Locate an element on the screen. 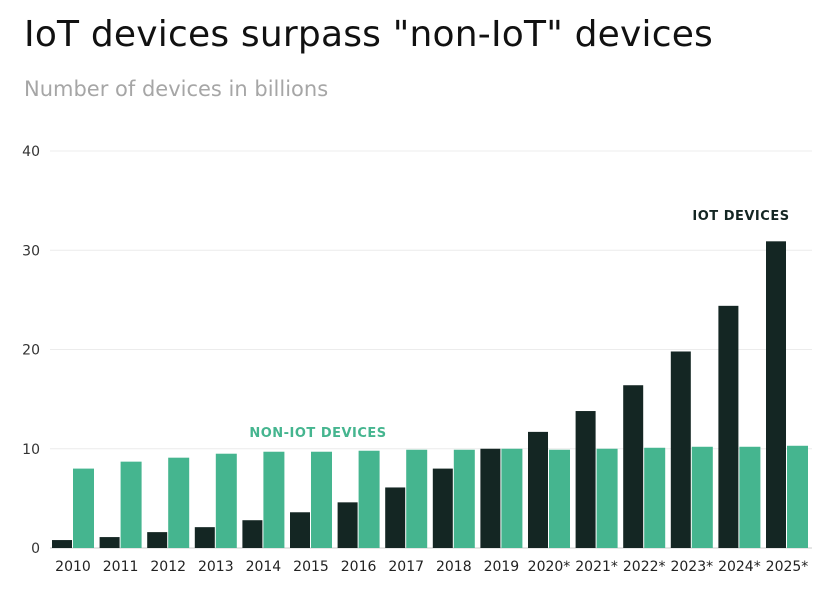  series-label-iot: IOT DEVICES is located at coordinates (740, 216).